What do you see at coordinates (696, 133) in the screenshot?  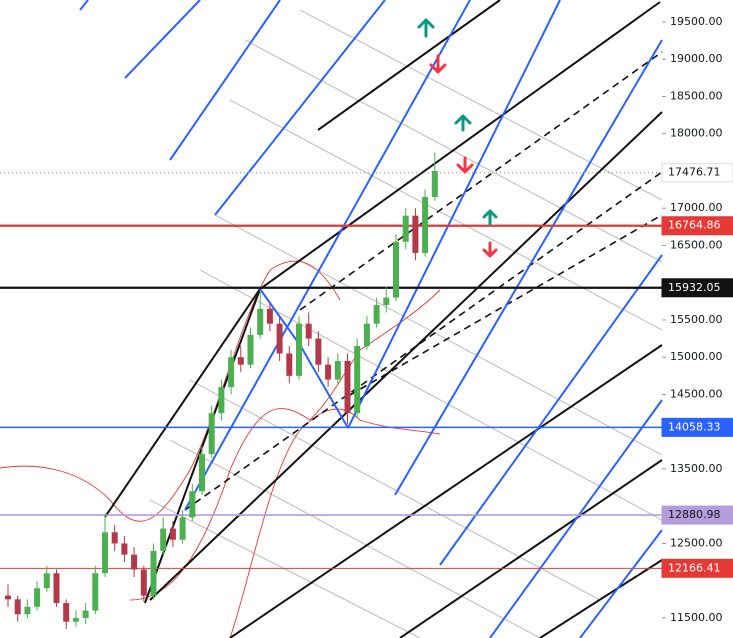 I see `y-tick-label: 18000.00` at bounding box center [696, 133].